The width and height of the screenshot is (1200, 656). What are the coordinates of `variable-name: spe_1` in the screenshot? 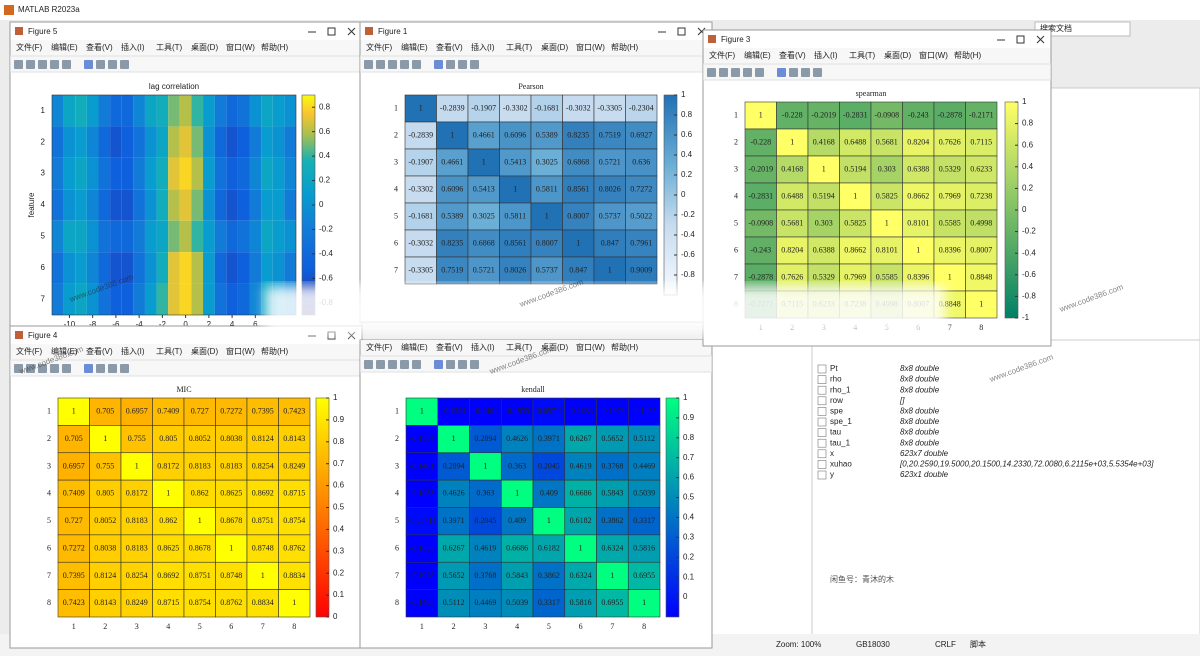 It's located at (841, 421).